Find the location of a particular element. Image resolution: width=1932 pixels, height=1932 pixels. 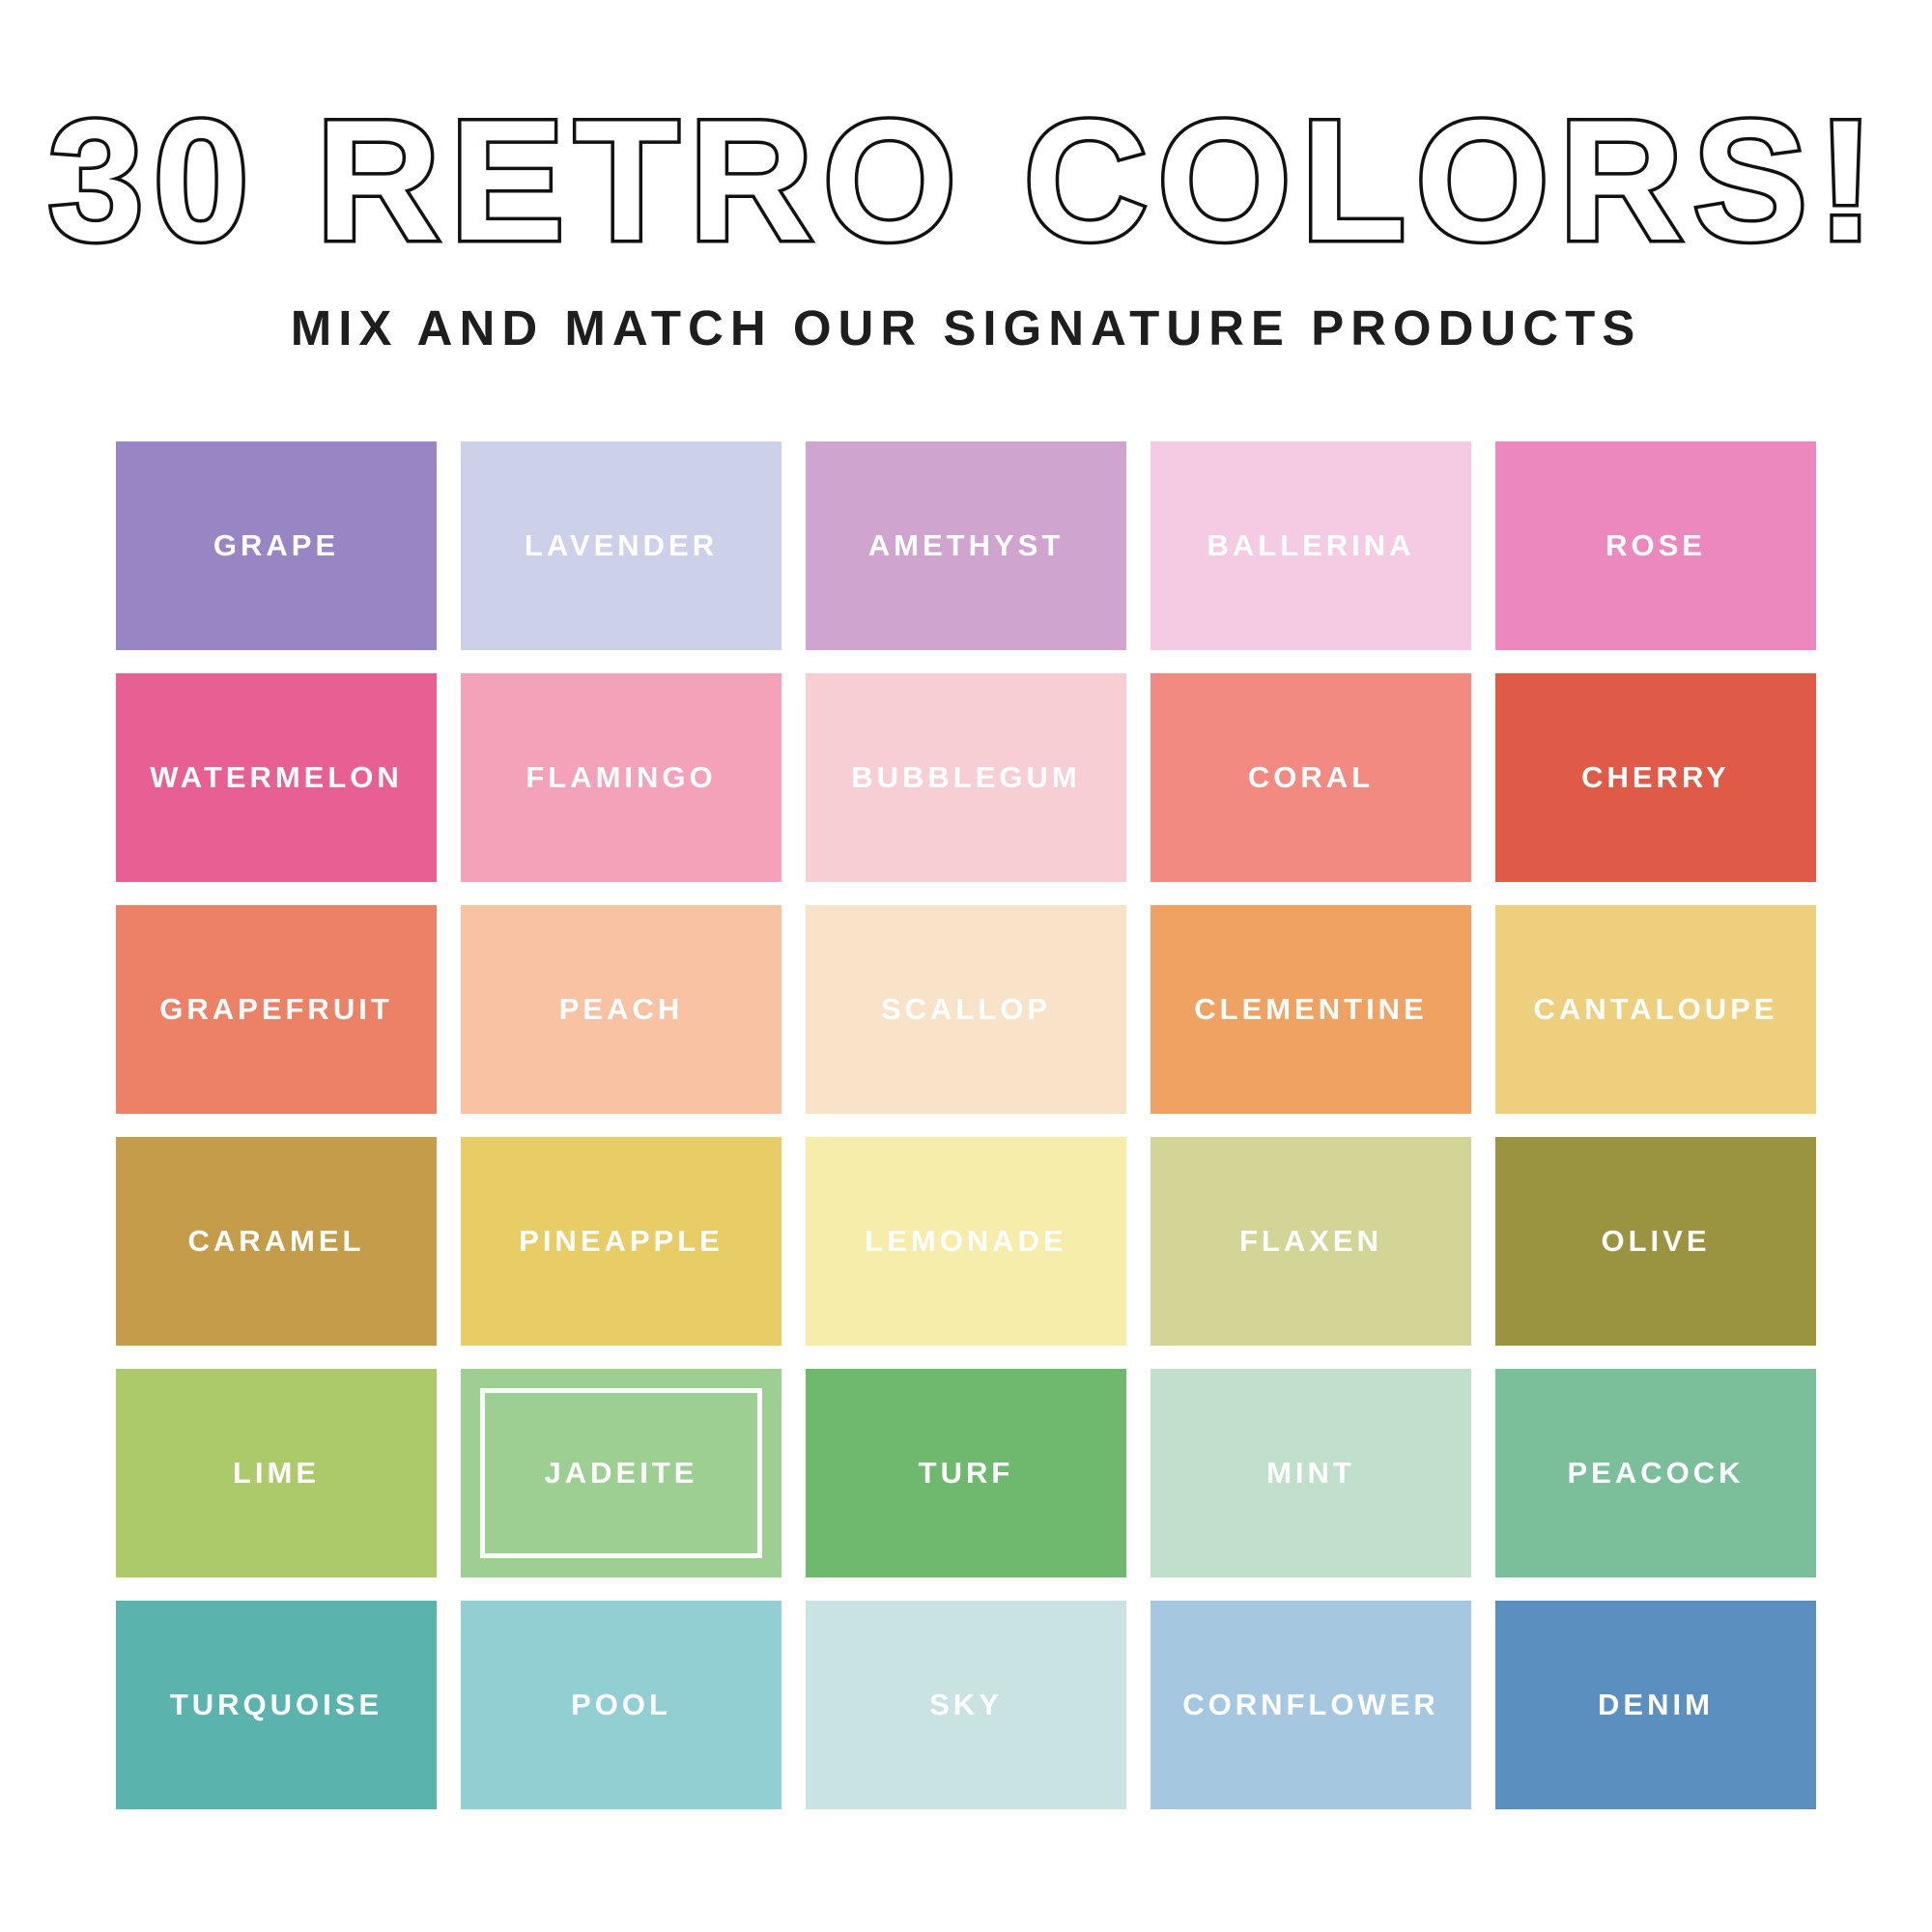

swatch-sky: SKY is located at coordinates (966, 1705).